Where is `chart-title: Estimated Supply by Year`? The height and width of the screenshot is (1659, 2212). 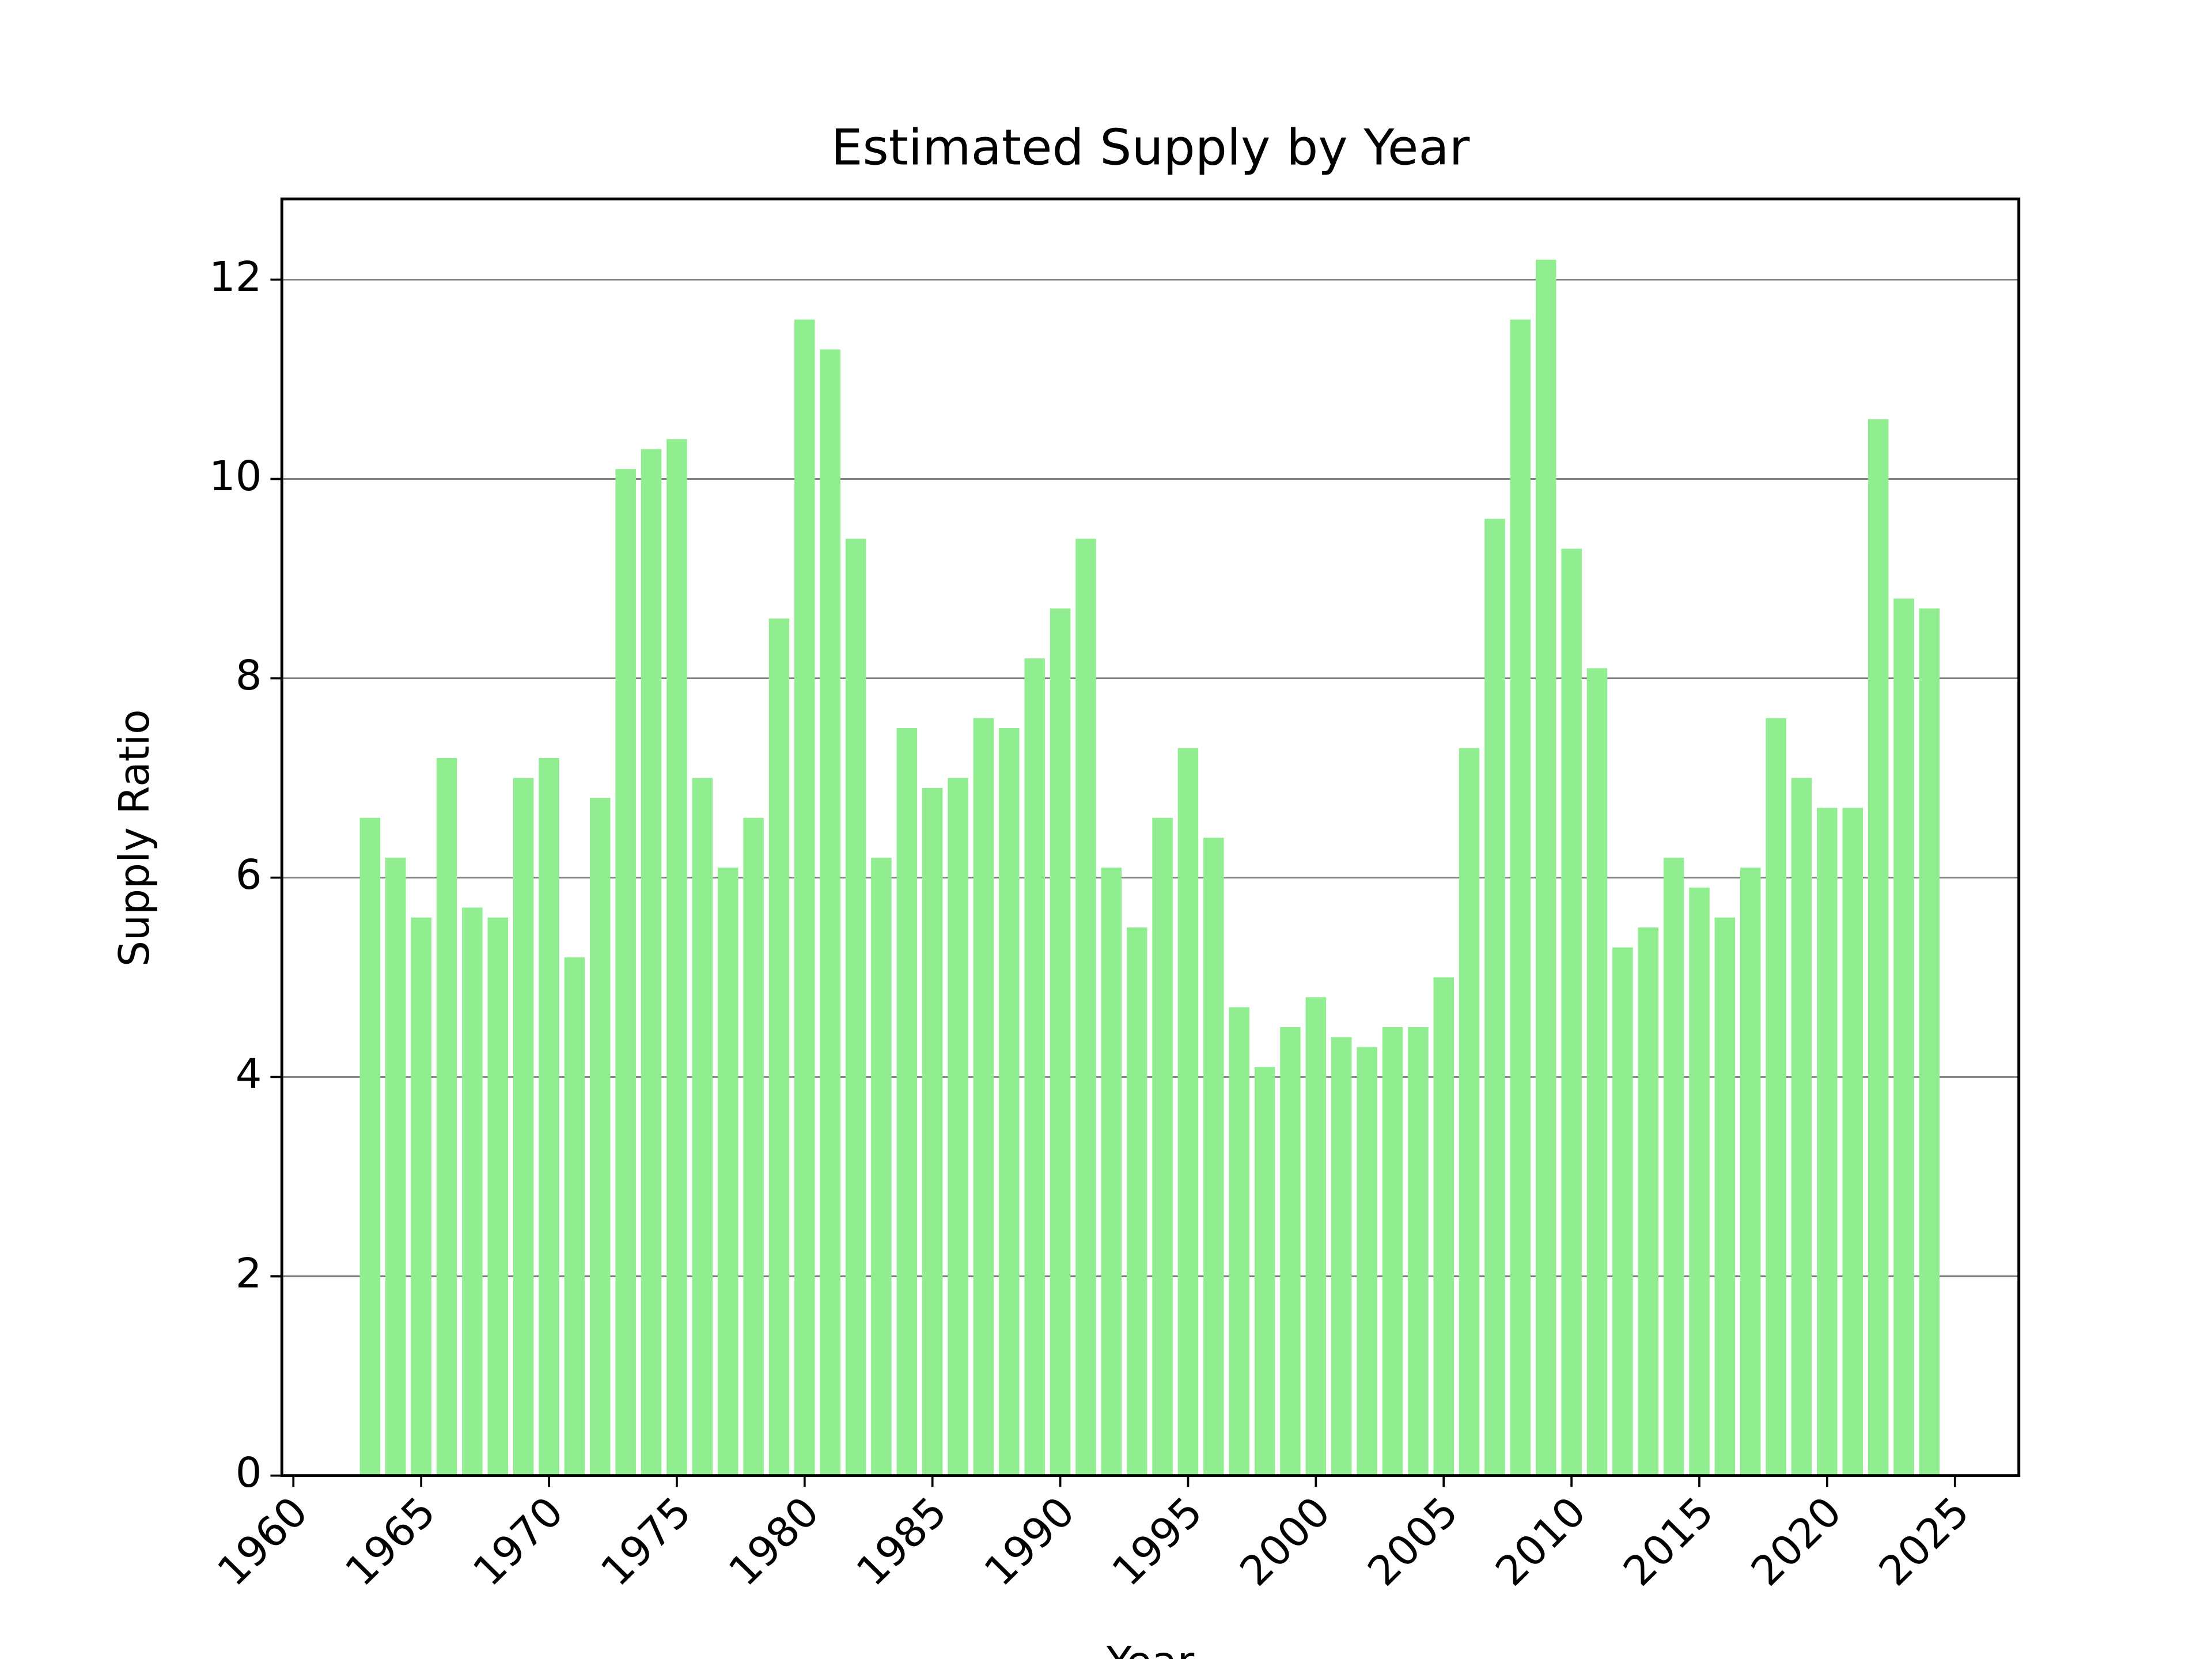 chart-title: Estimated Supply by Year is located at coordinates (1150, 147).